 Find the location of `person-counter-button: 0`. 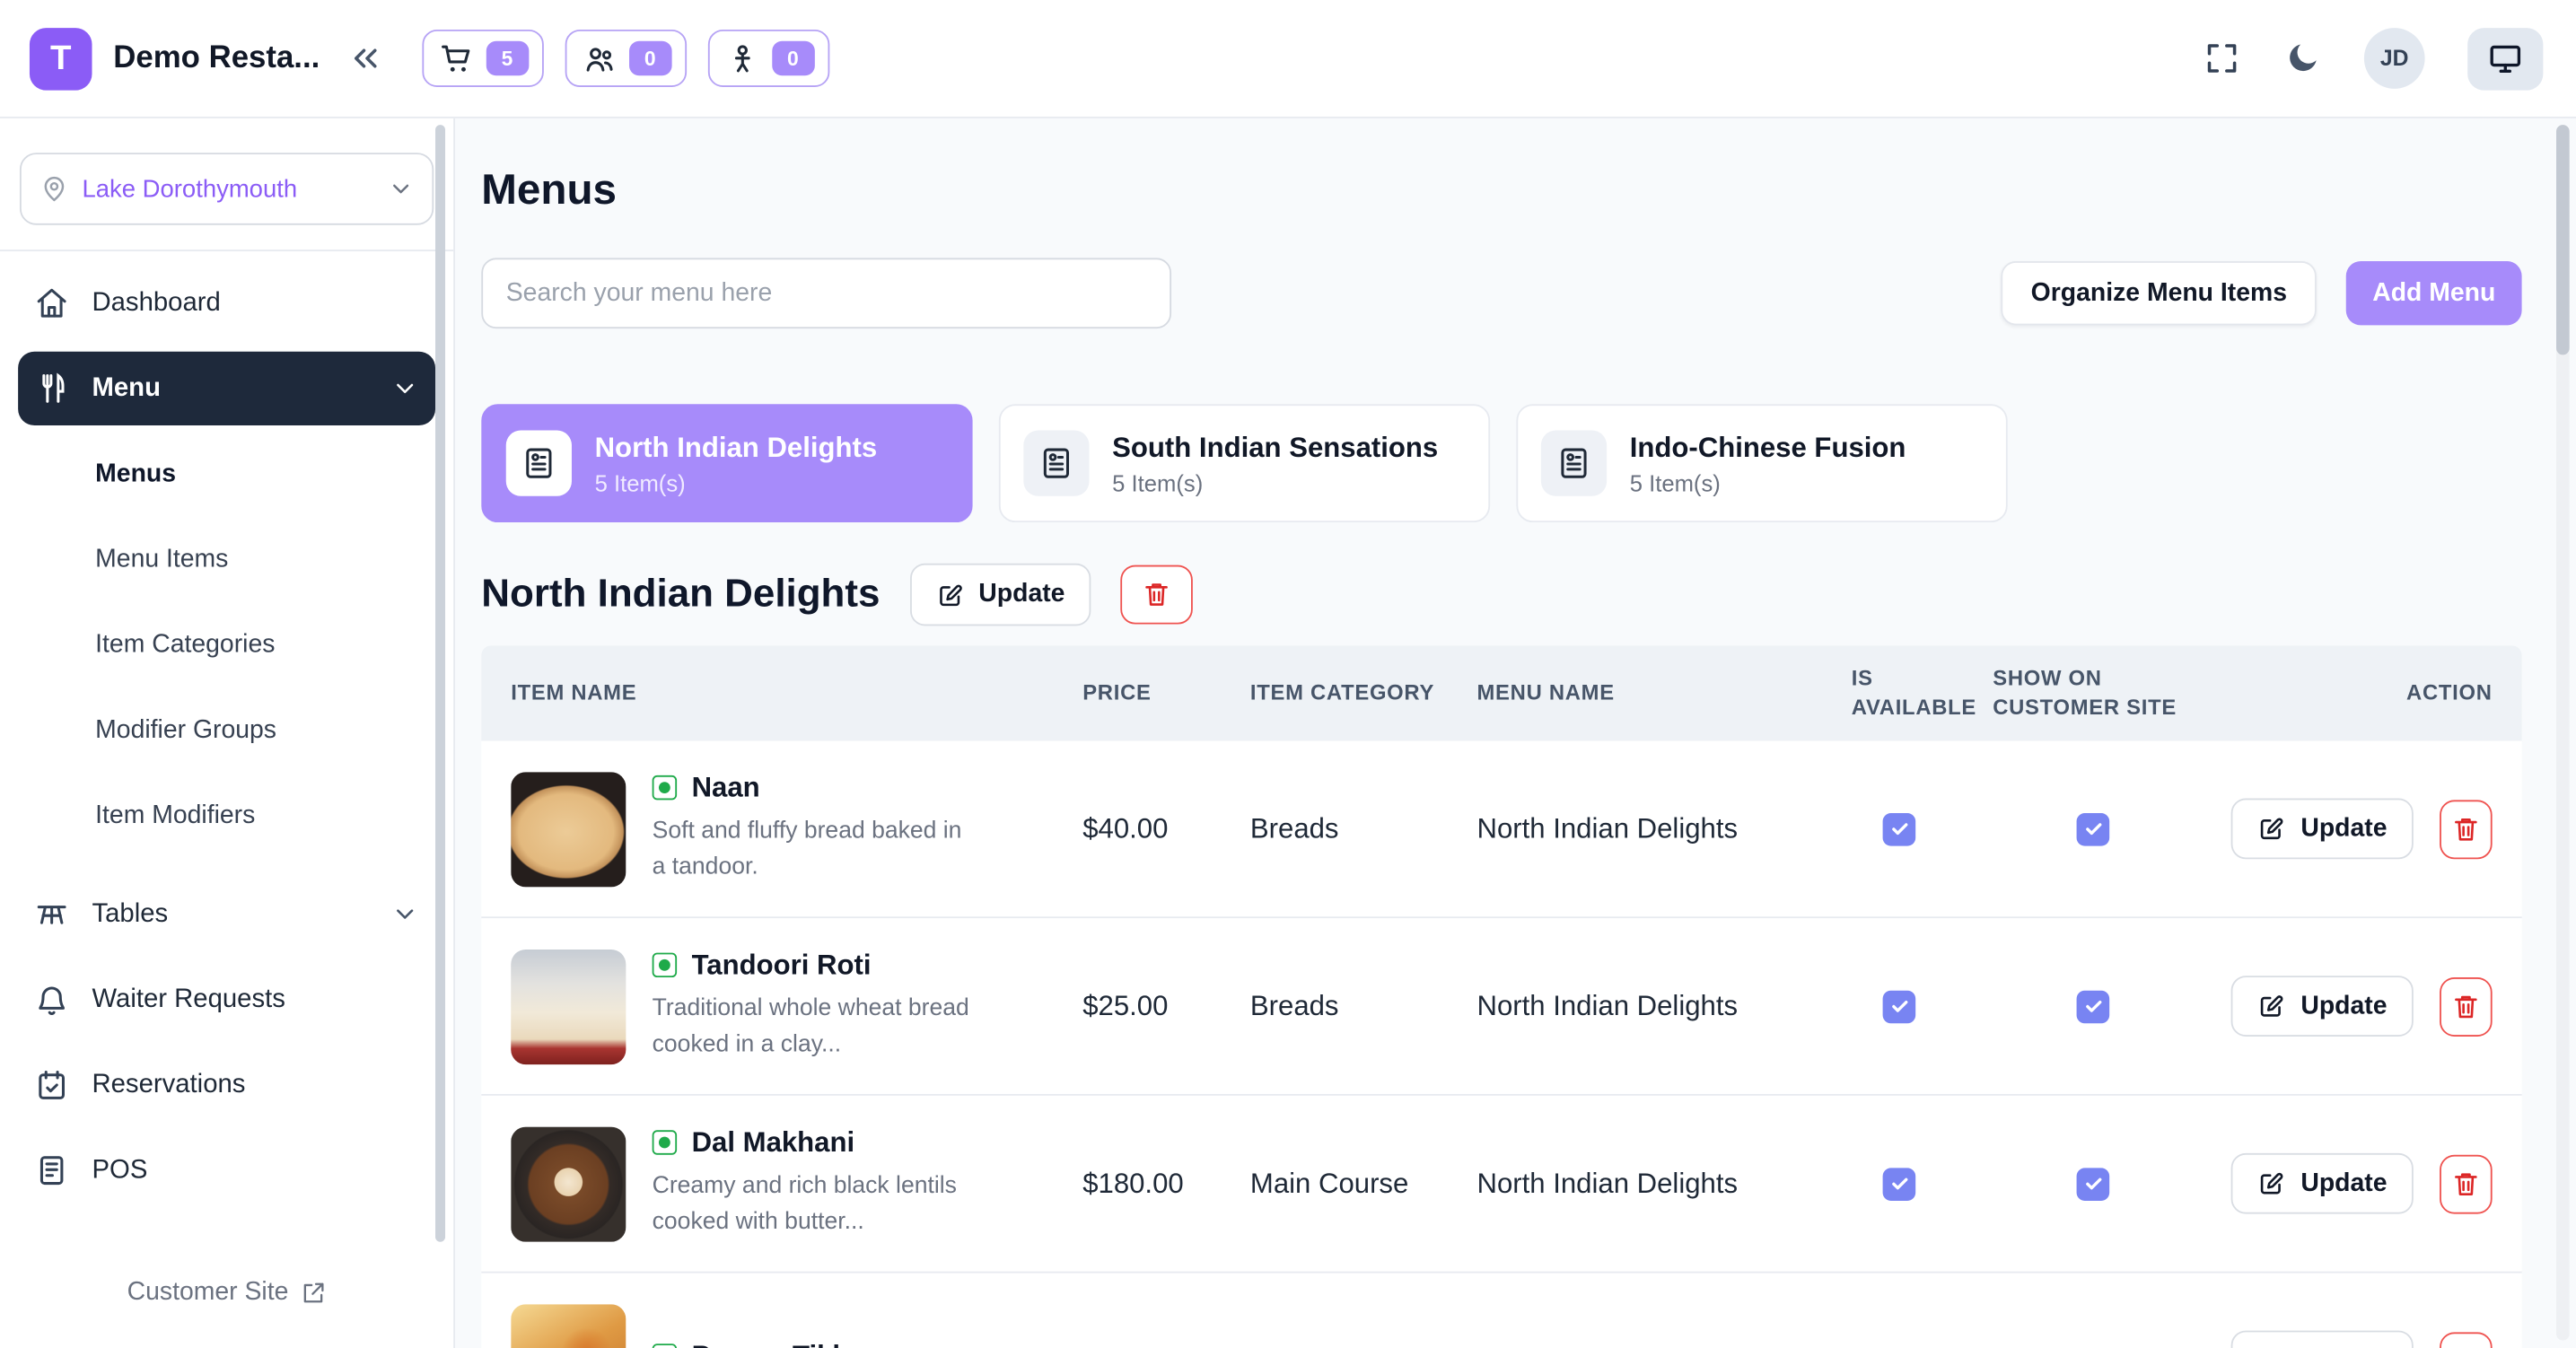

person-counter-button: 0 is located at coordinates (768, 58).